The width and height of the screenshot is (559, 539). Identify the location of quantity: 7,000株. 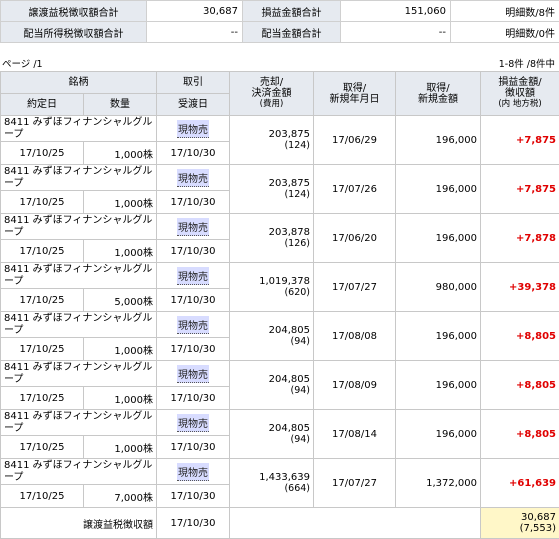
(120, 496).